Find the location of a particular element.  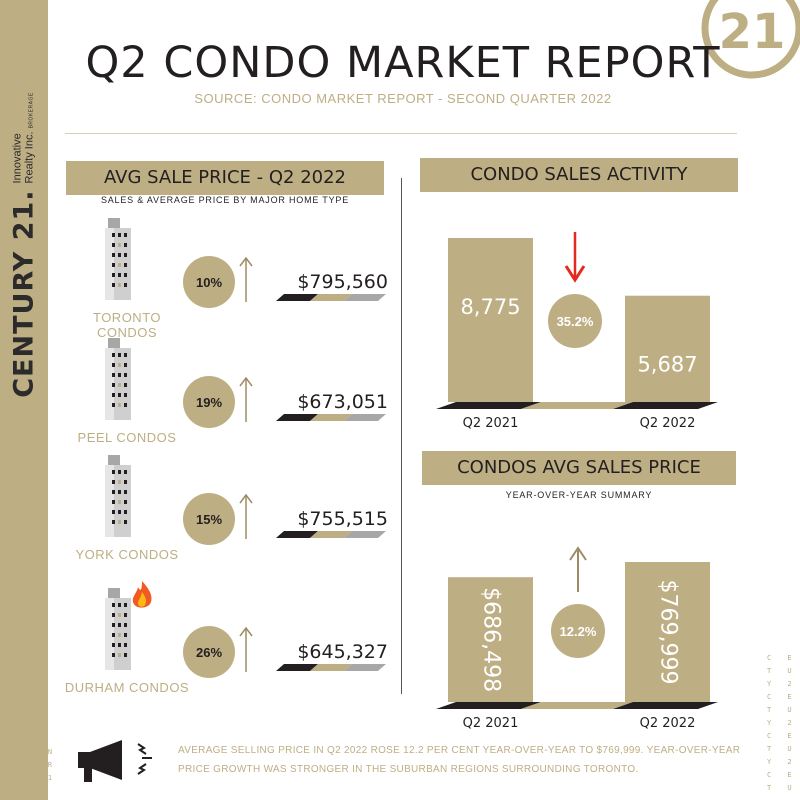

change-label: 35.2% is located at coordinates (575, 321).